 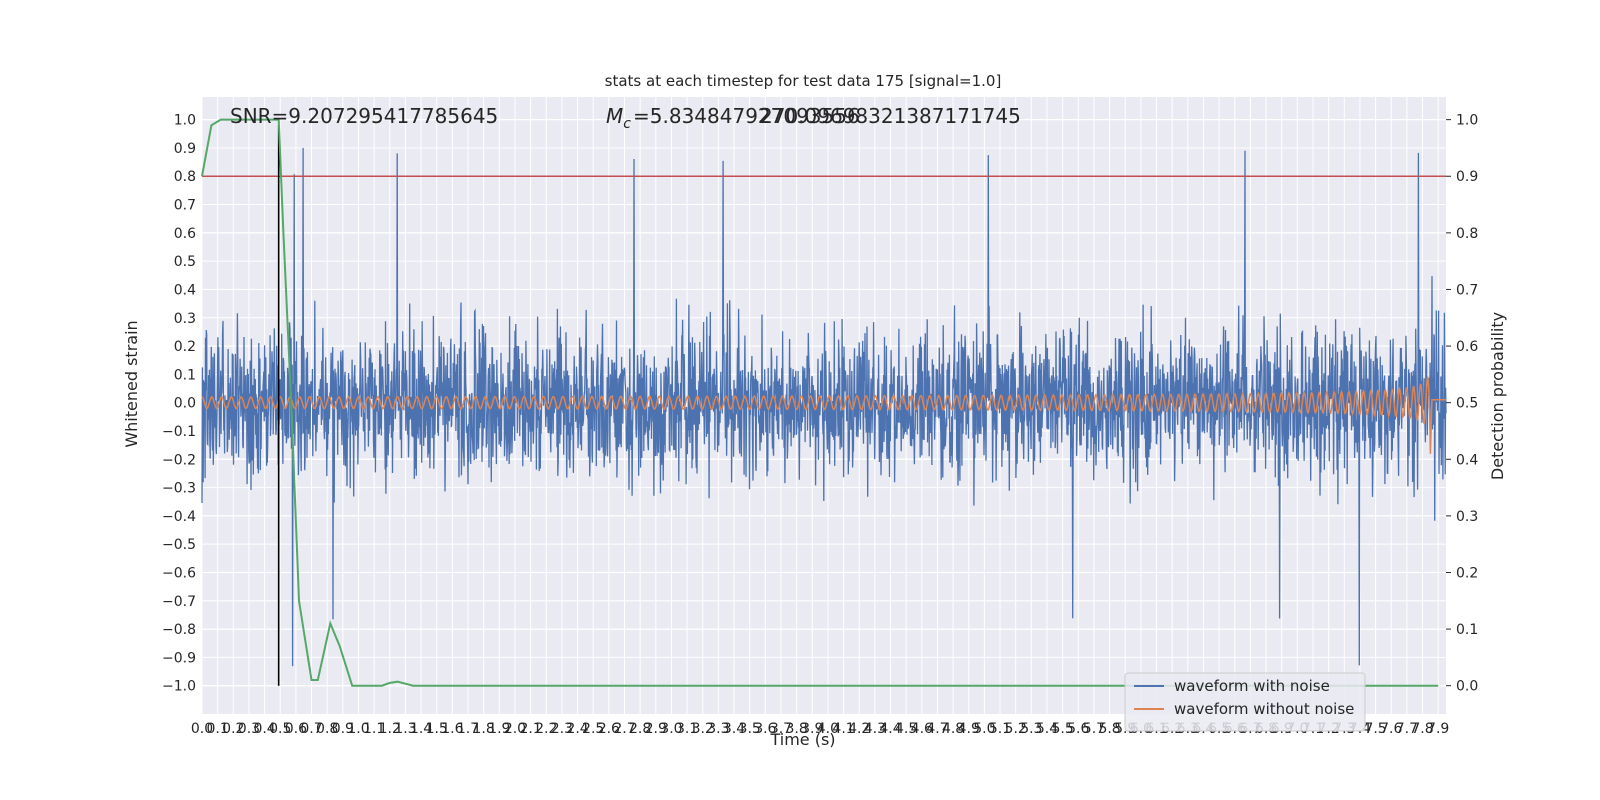 I want to click on x-tick-label: 5.4, so click(x=1047, y=729).